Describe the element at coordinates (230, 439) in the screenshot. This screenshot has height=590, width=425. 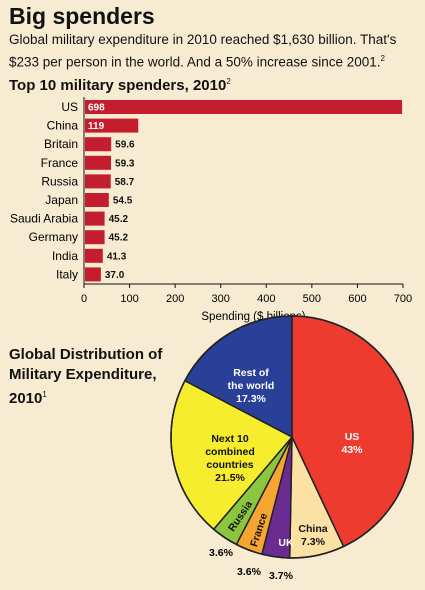
I see `pie-label-next10-line: Next 10` at that location.